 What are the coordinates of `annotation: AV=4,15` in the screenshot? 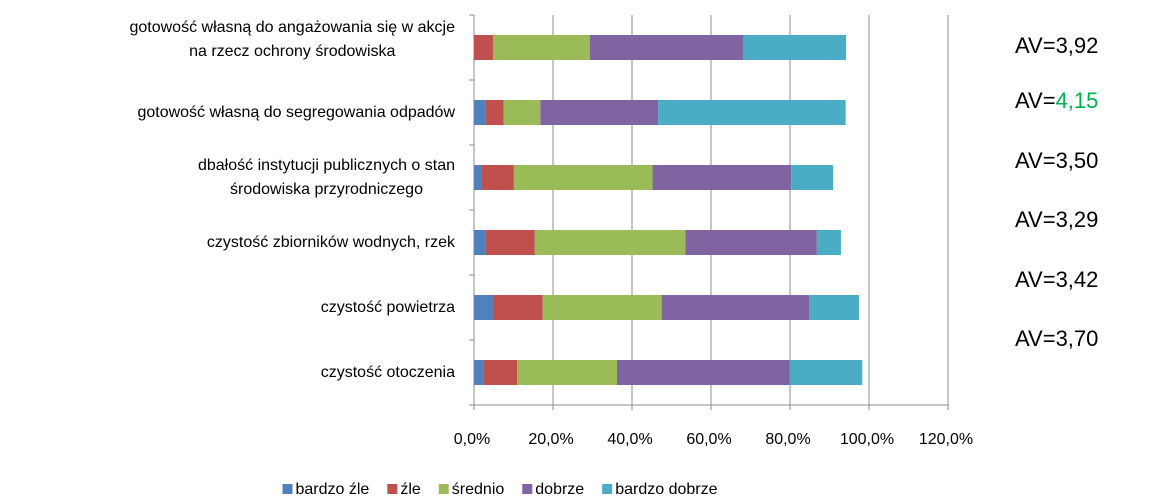 It's located at (1056, 100).